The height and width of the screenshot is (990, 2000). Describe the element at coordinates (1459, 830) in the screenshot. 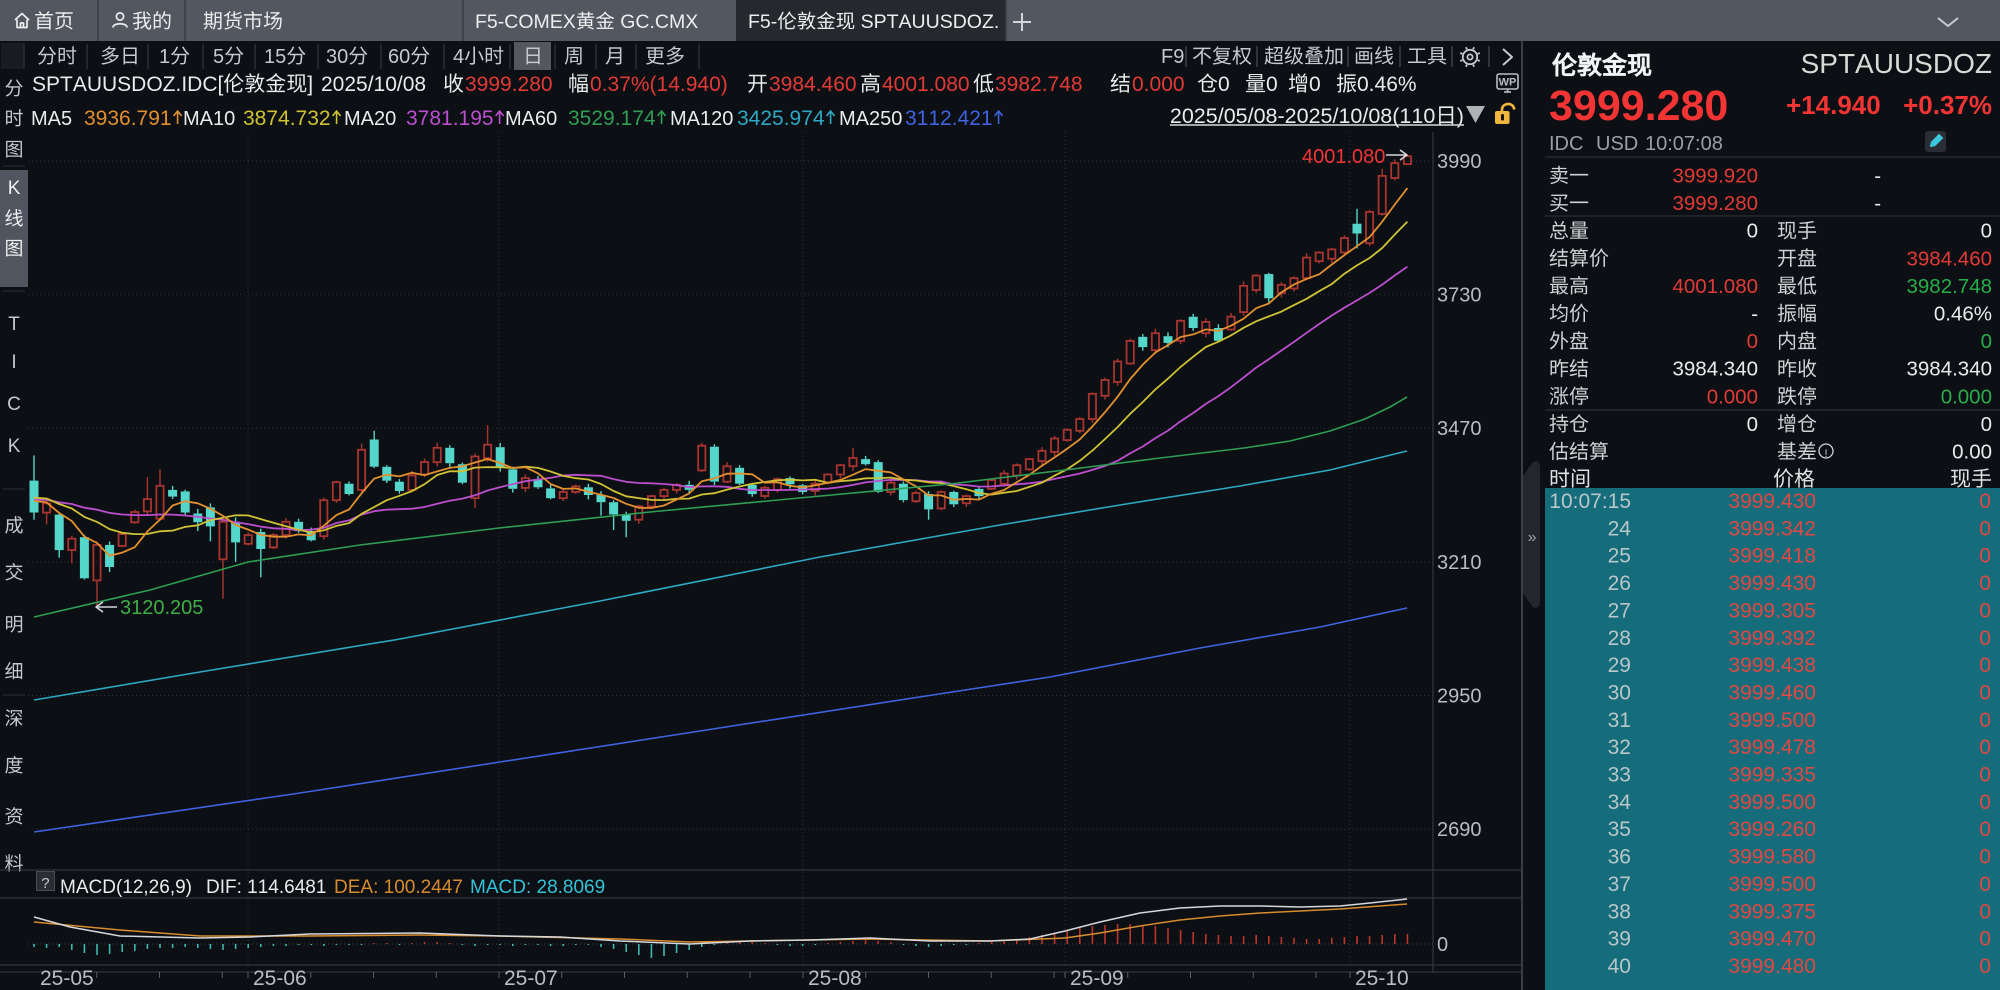

I see `svg-text: 2690` at that location.